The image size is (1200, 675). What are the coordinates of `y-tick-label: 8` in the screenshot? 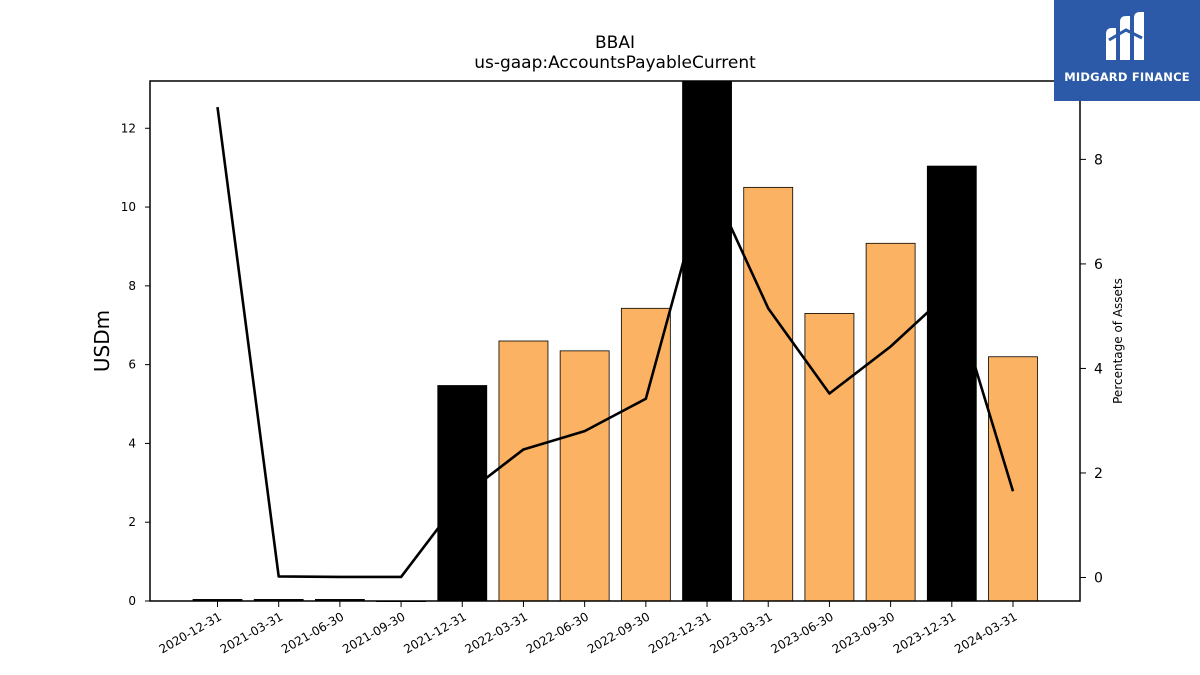 It's located at (132, 286).